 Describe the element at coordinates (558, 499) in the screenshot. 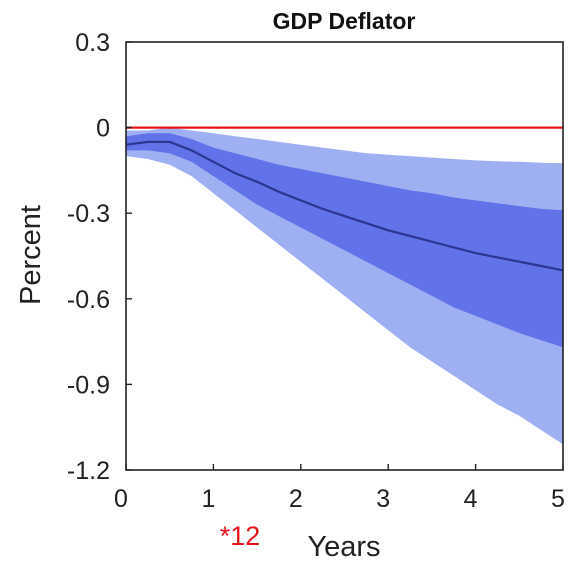

I see `x-tick-label: 5` at that location.